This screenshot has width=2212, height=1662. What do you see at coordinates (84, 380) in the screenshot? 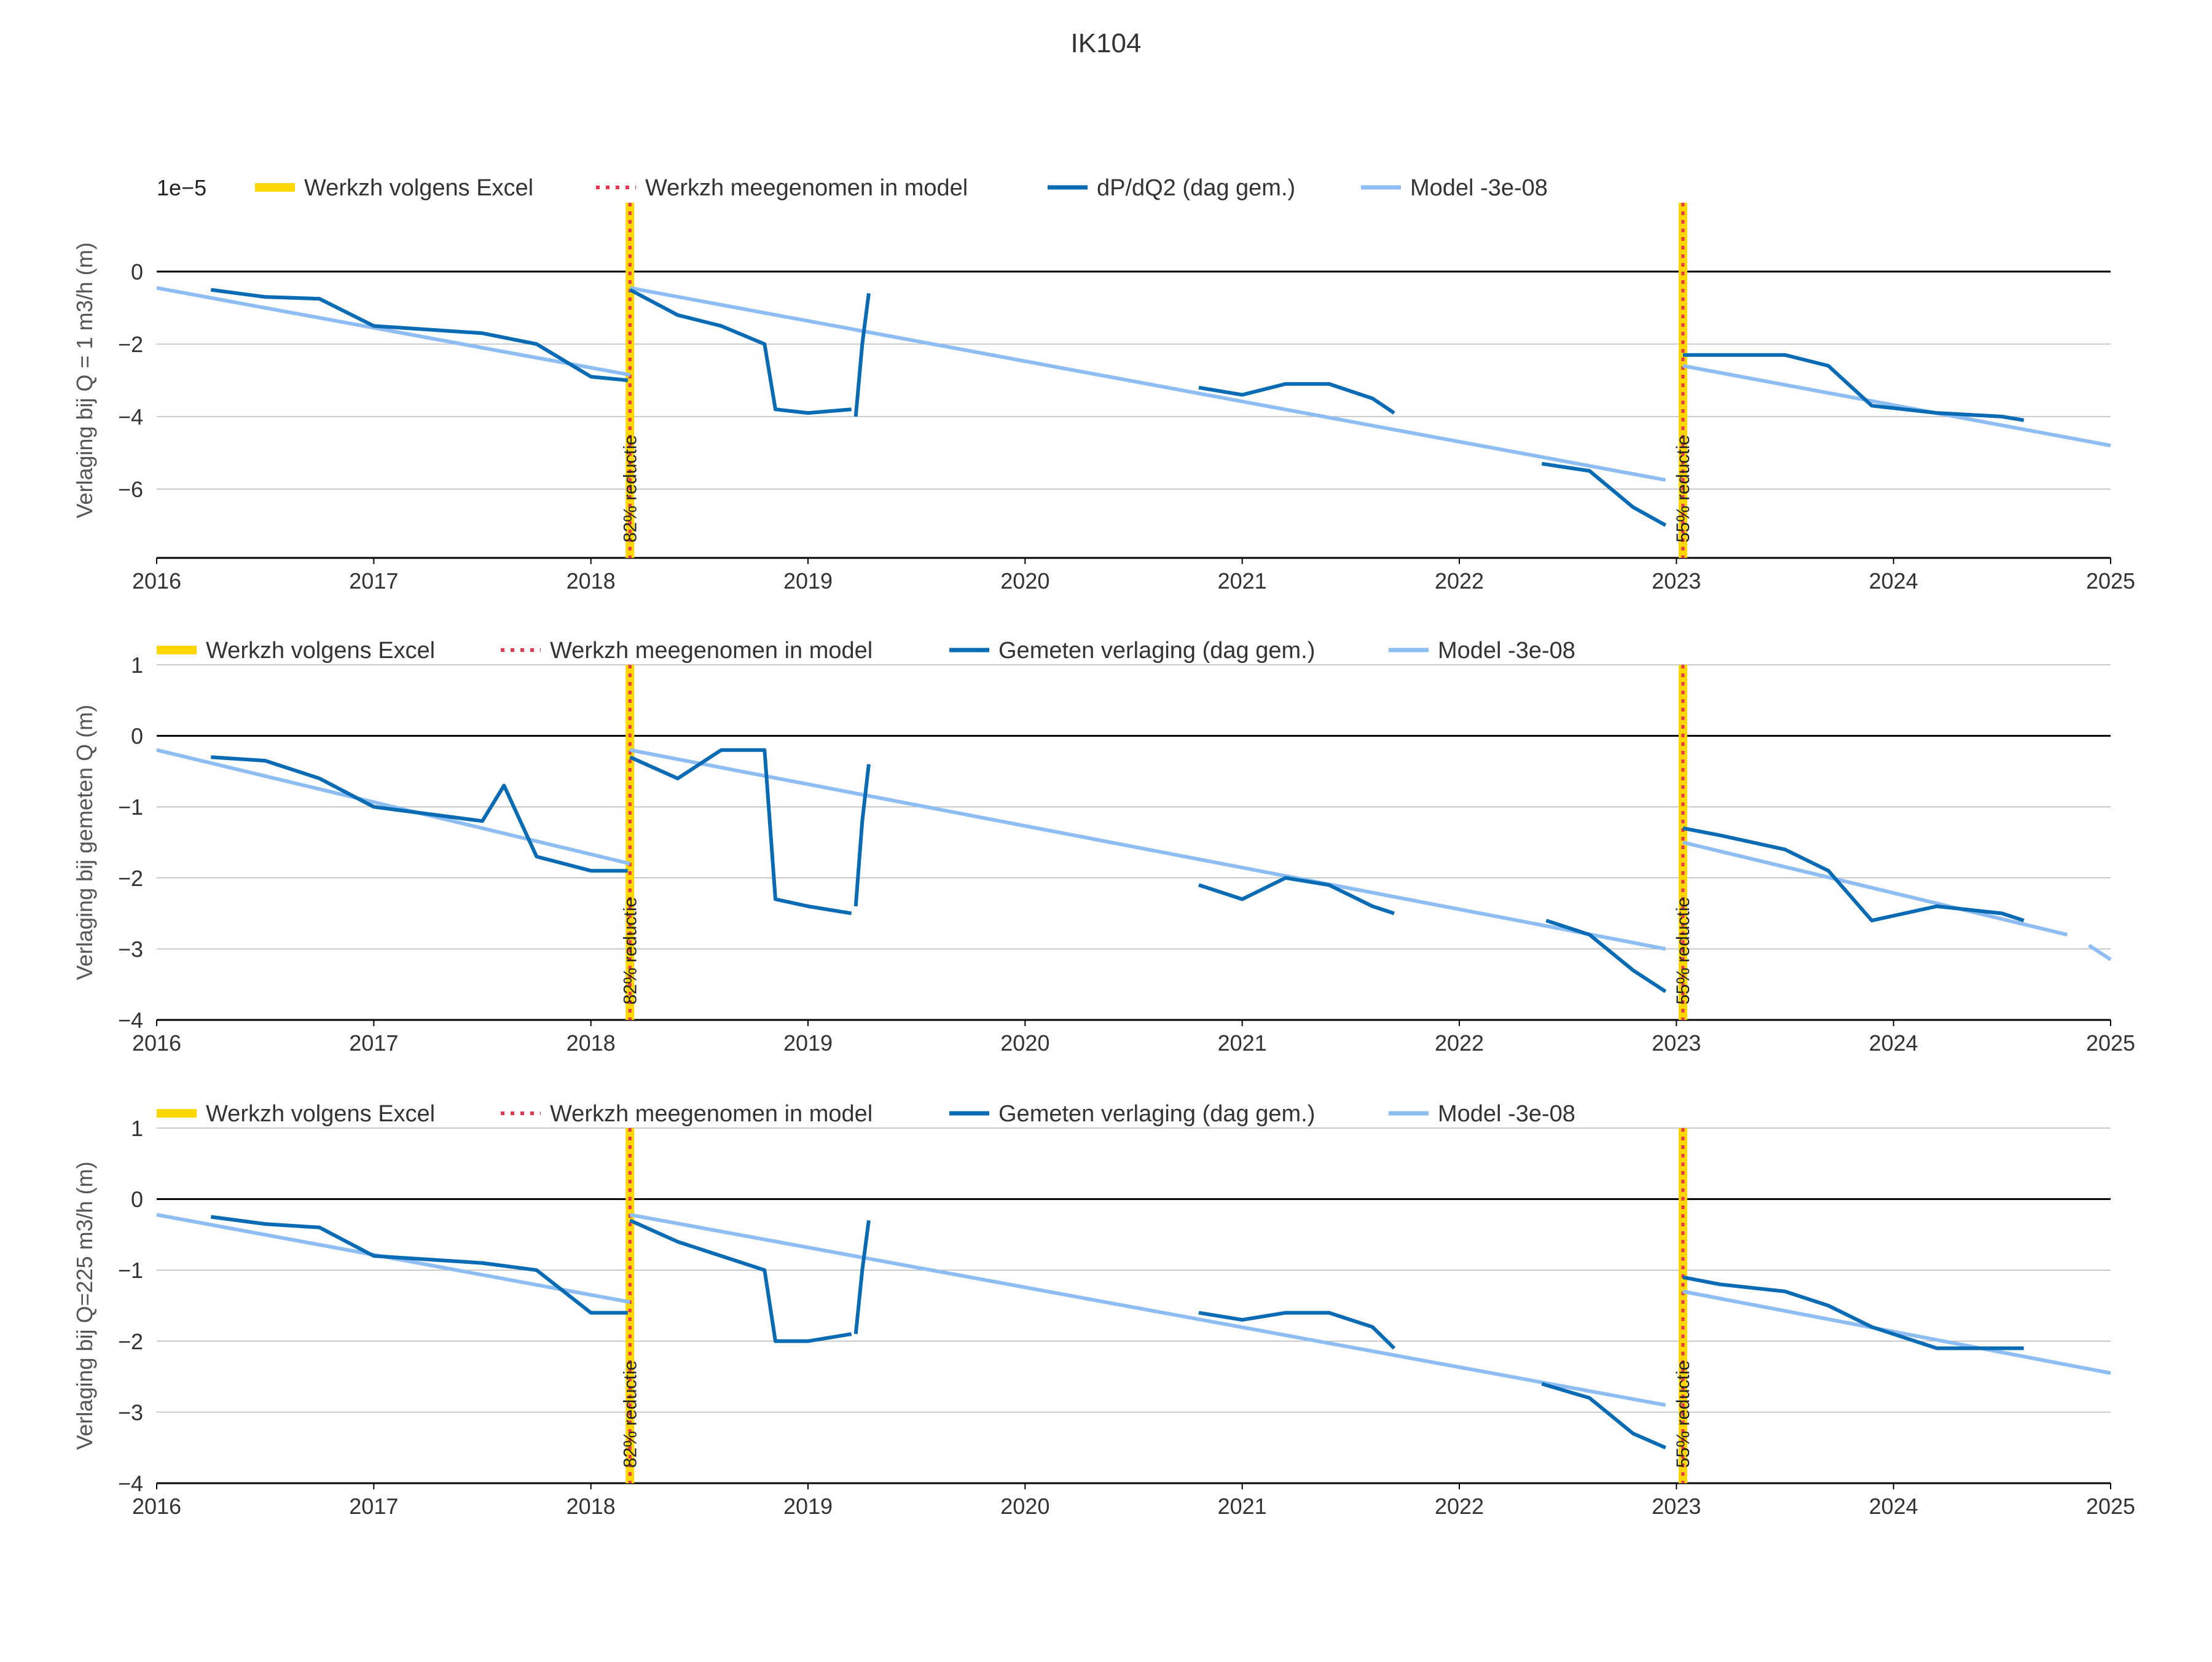
I see `y-axis-label: Verlaging bij Q = 1 m3/h (m)` at bounding box center [84, 380].